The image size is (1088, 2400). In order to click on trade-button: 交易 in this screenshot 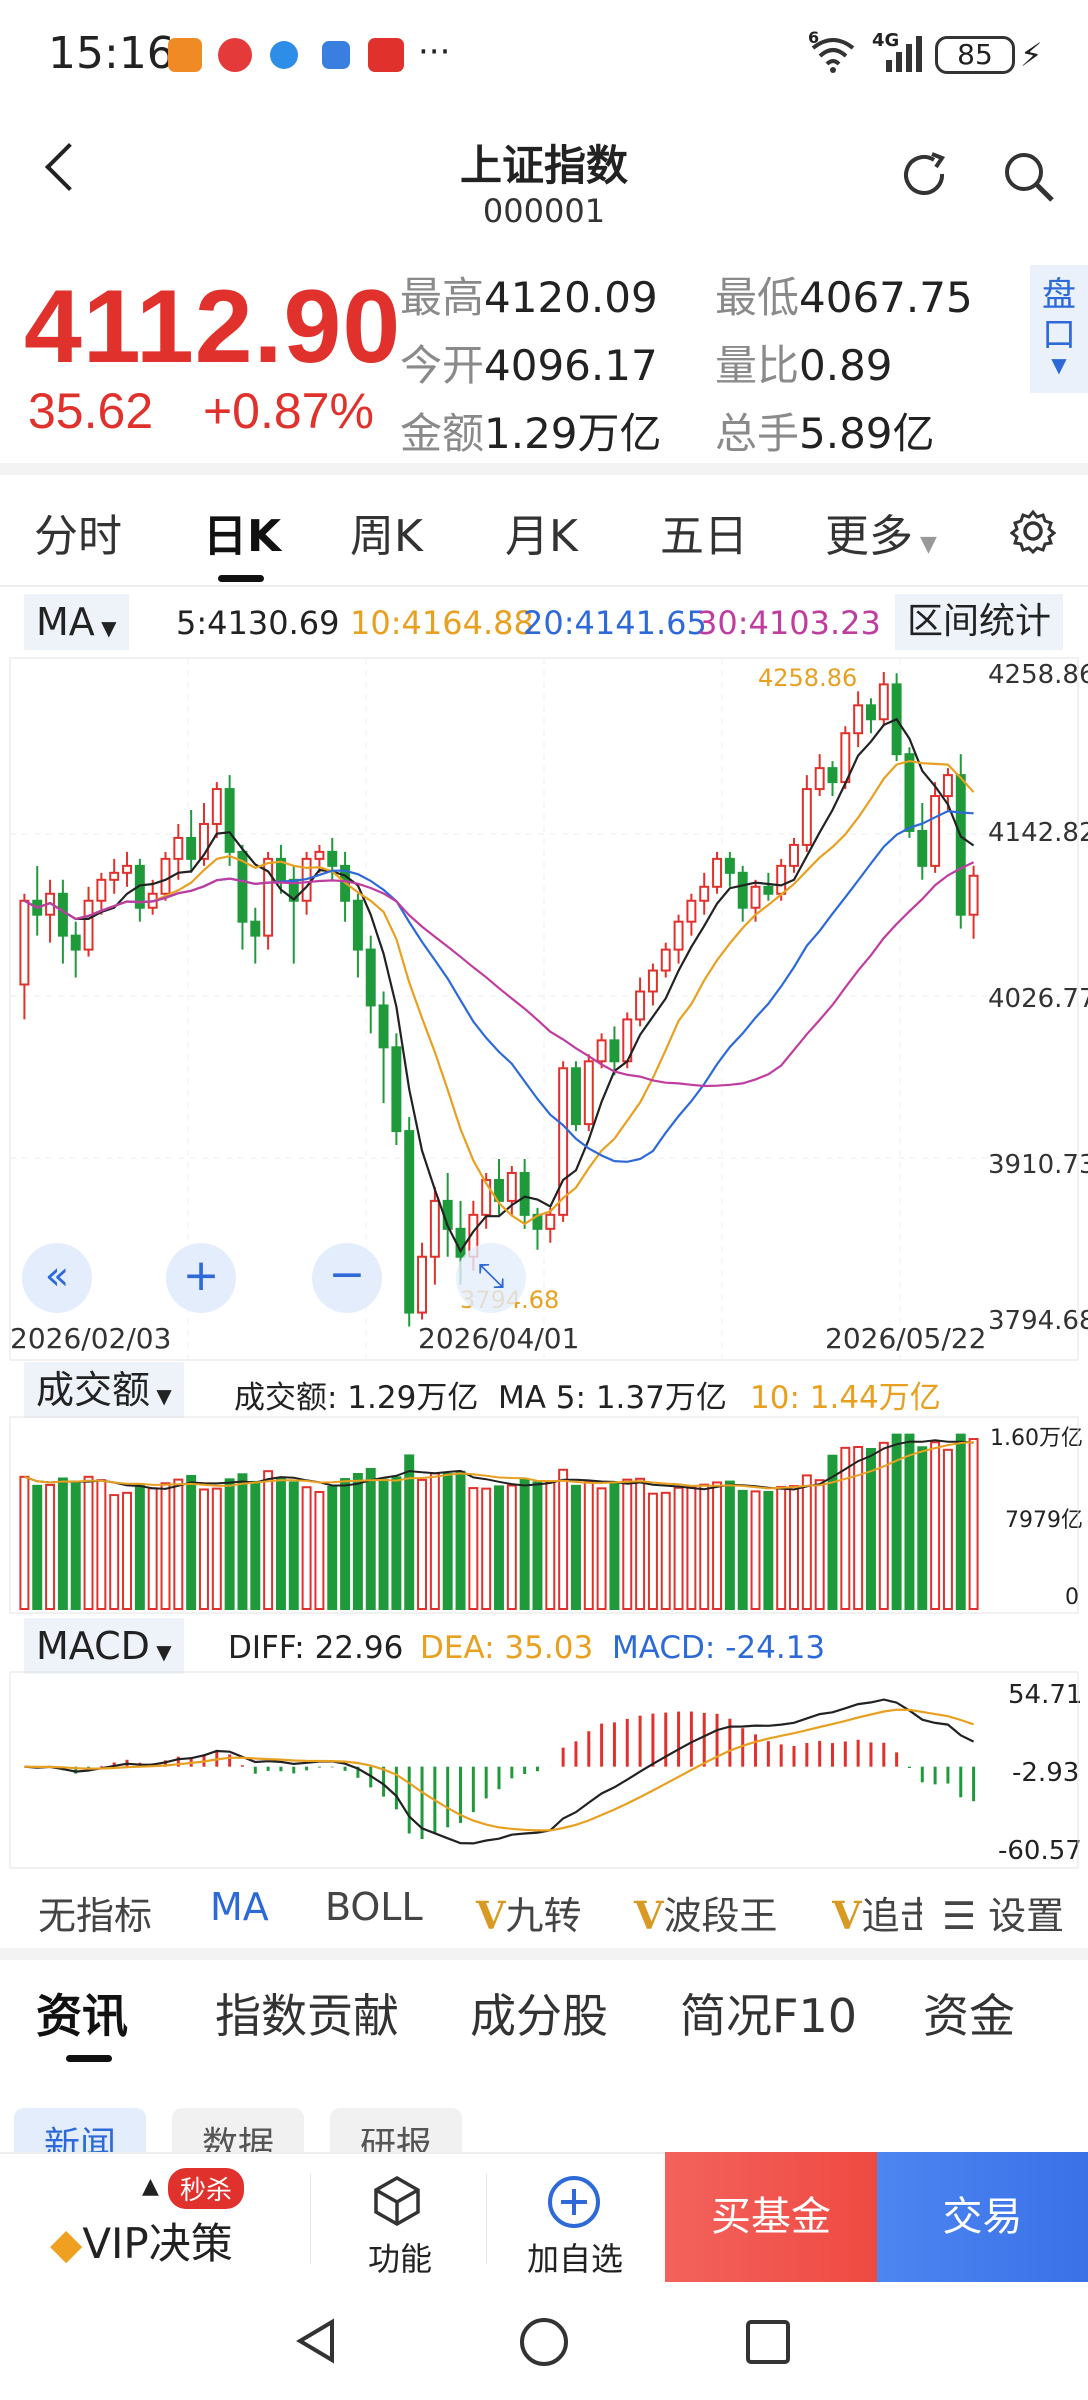, I will do `click(982, 2217)`.